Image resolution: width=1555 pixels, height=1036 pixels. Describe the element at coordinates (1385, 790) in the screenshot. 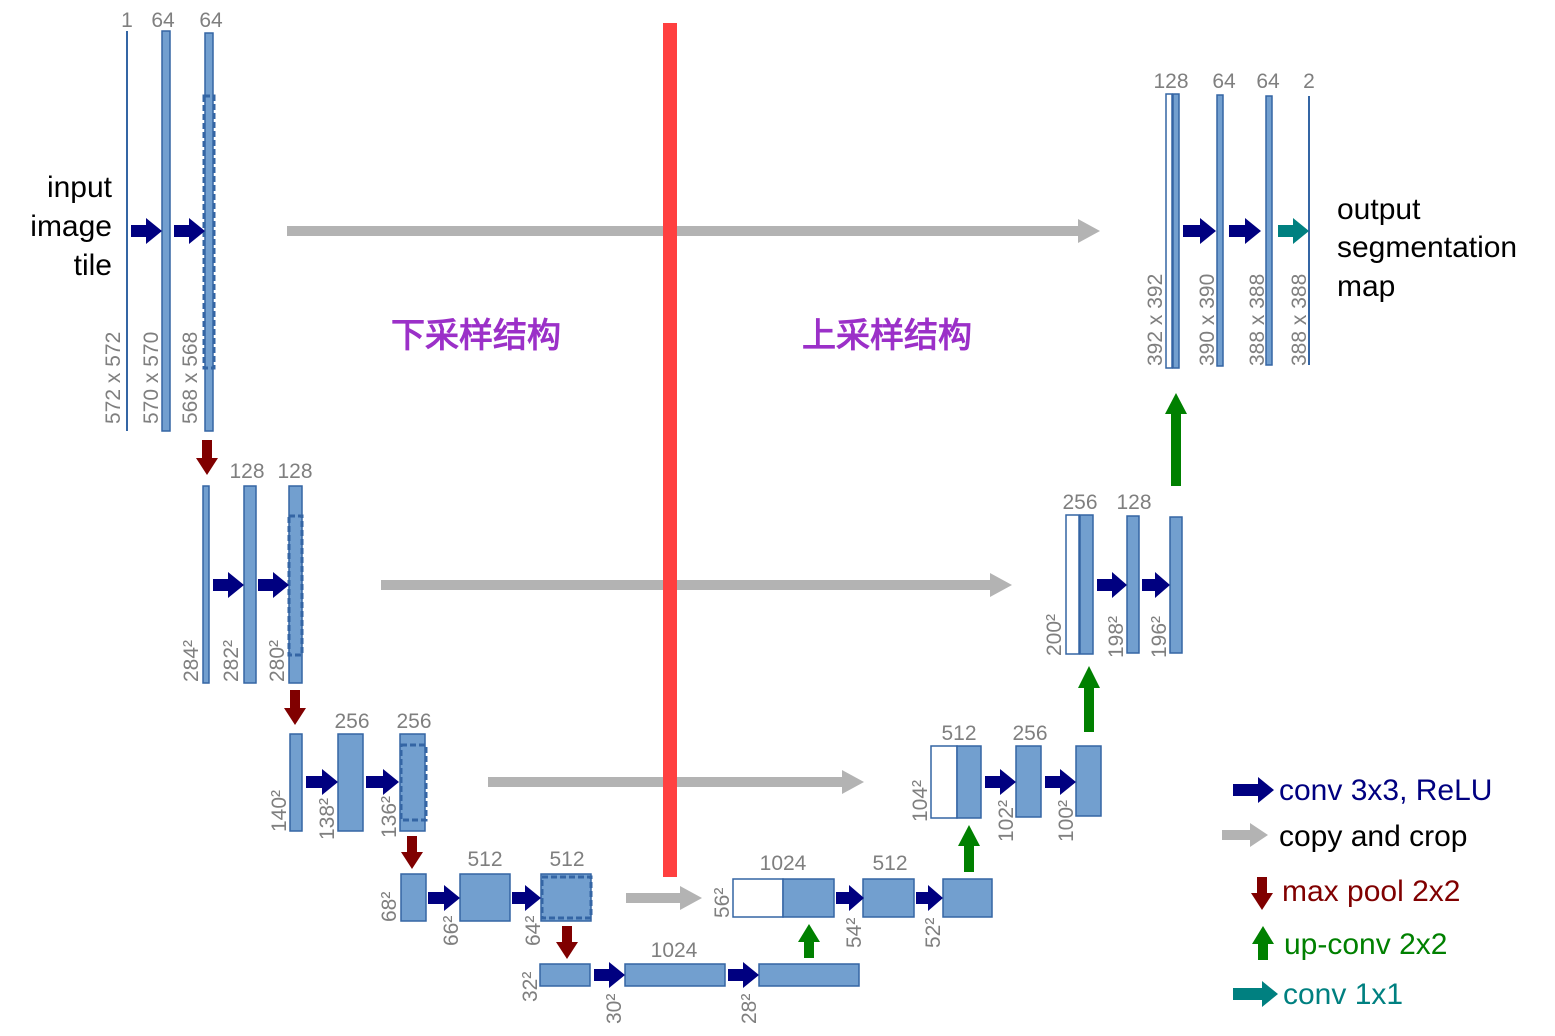

I see `legend-label-conv: conv 3x3, ReLU` at that location.